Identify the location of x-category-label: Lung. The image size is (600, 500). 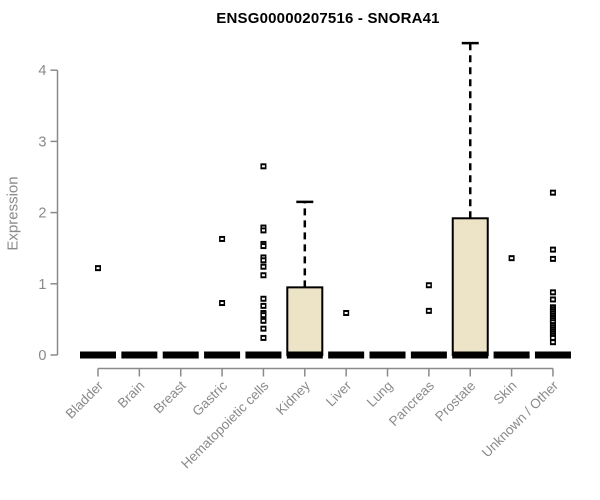
(380, 394).